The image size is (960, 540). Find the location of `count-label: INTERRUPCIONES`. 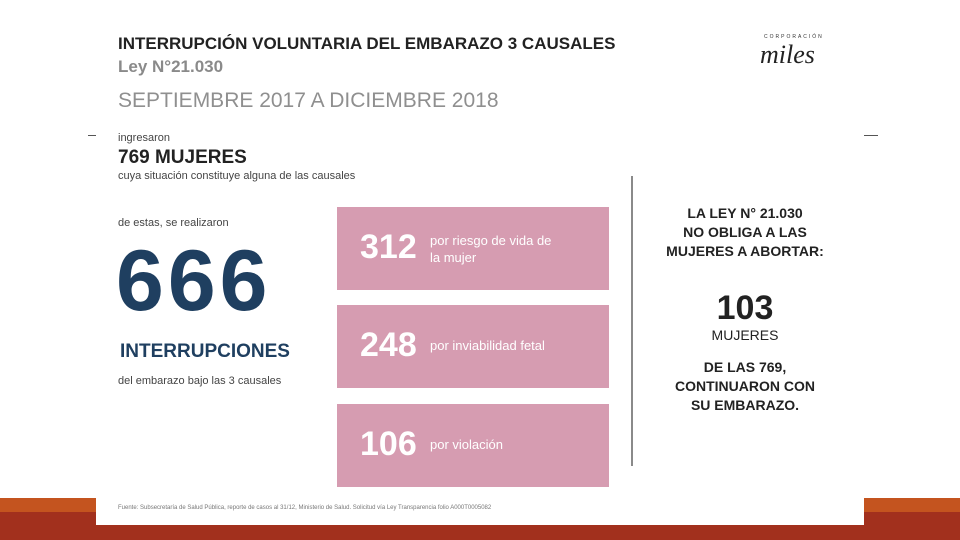

count-label: INTERRUPCIONES is located at coordinates (205, 351).